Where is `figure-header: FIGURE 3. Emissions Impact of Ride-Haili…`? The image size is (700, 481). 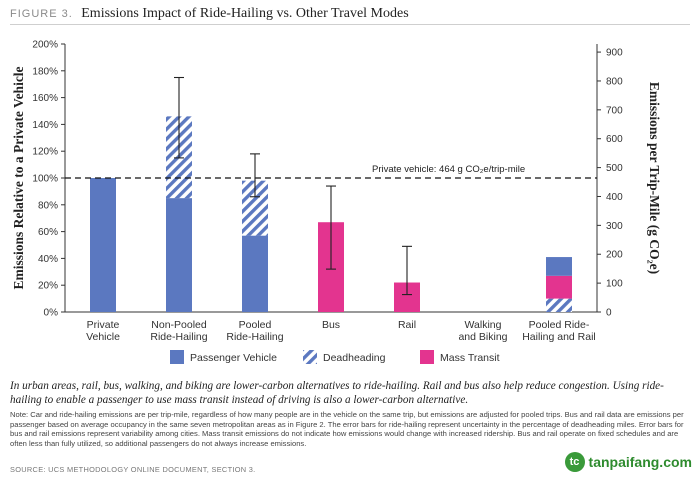
figure-header: FIGURE 3. Emissions Impact of Ride-Haili… is located at coordinates (350, 15).